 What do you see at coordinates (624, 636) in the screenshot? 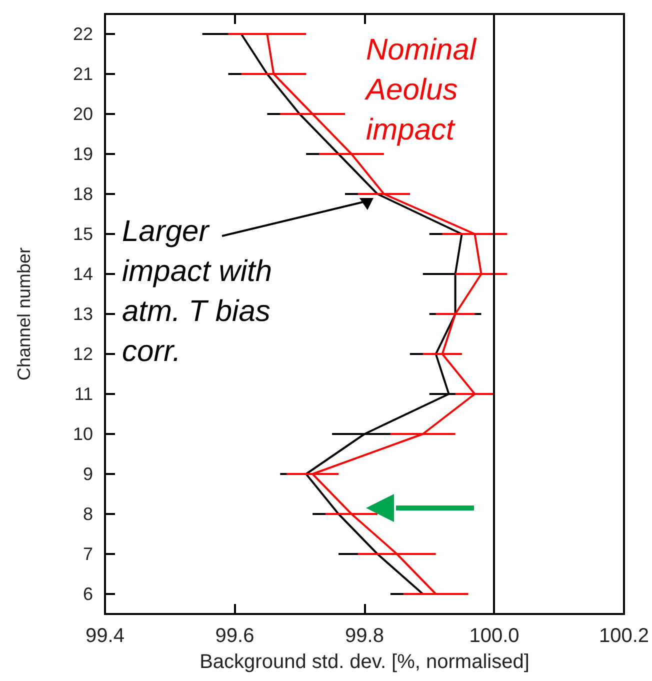
I see `x-tick-label: 100.2` at bounding box center [624, 636].